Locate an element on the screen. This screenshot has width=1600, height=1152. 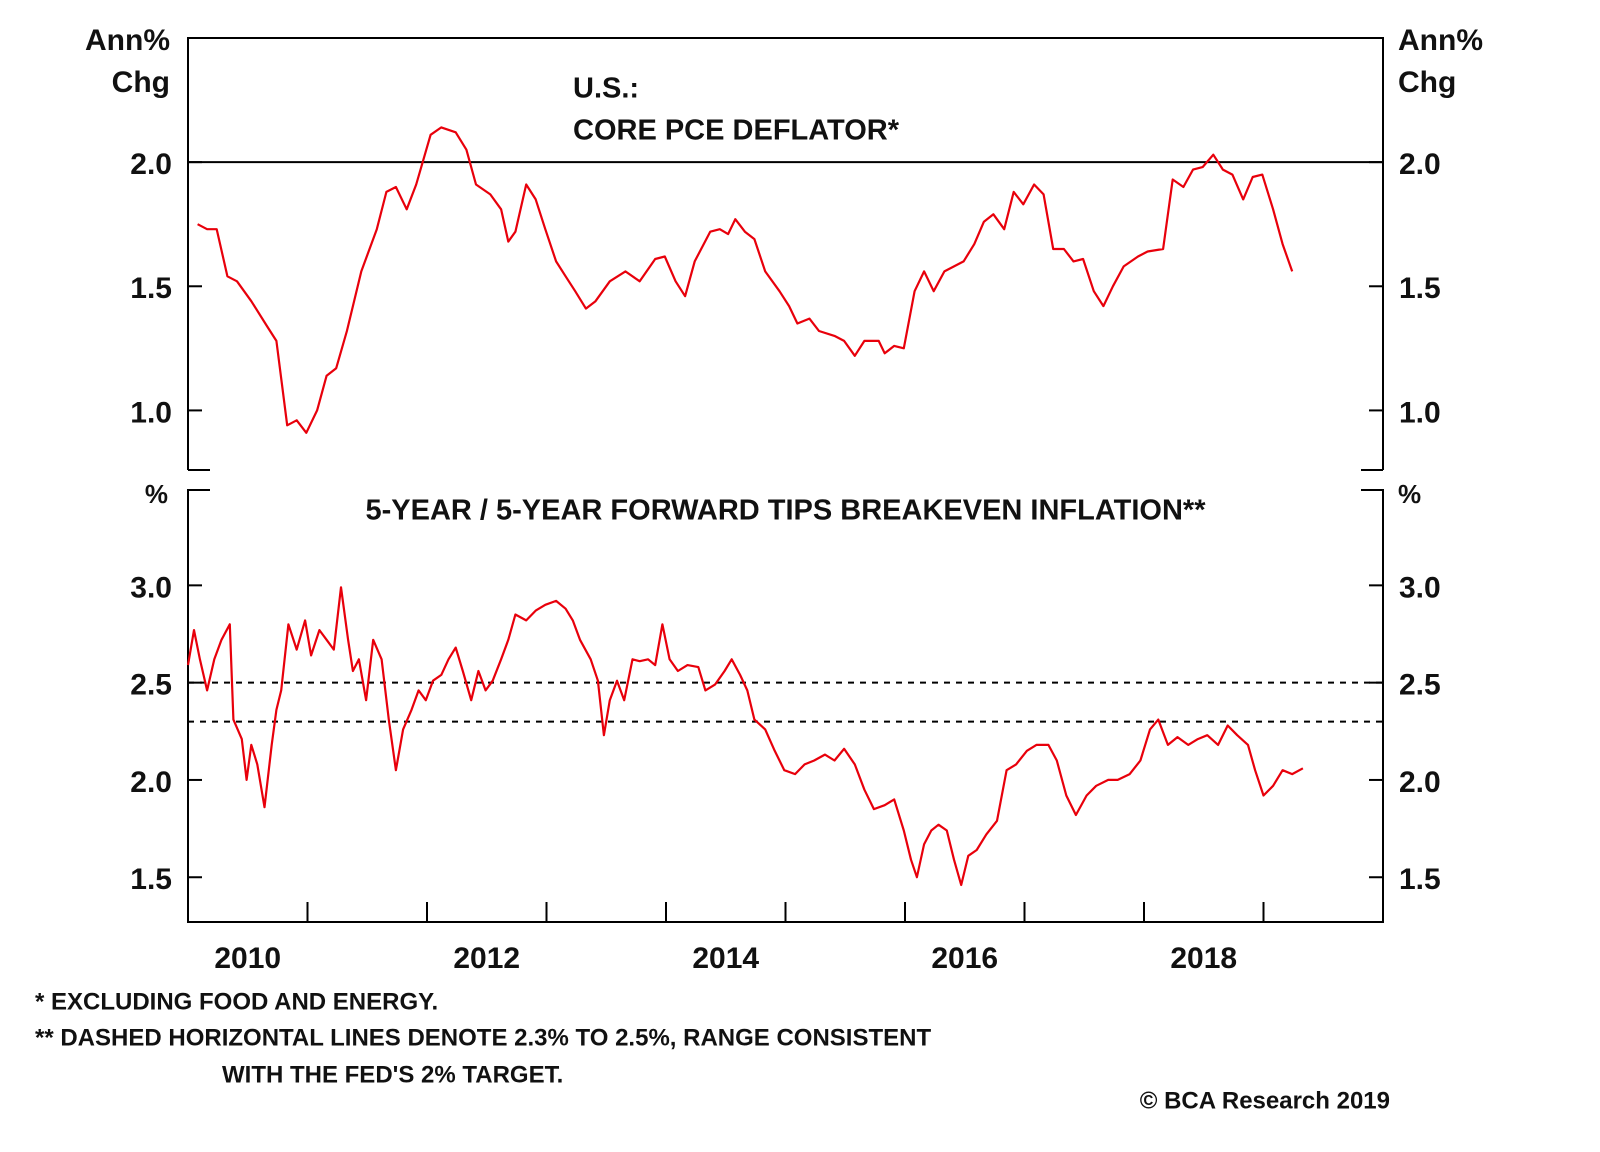
footnote: * EXCLUDING FOOD AND ENERGY. is located at coordinates (236, 1001).